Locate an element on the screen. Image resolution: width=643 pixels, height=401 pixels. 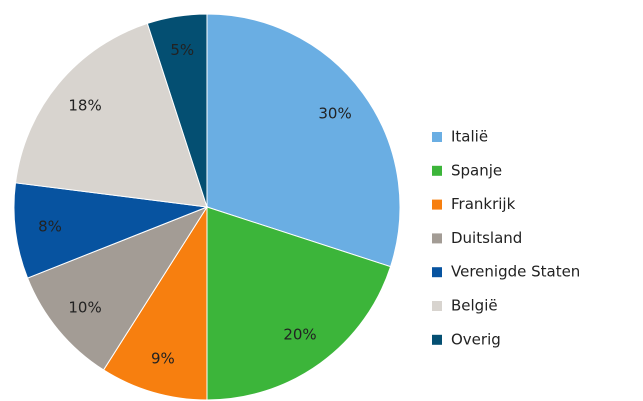
legend-label: Frankrijk is located at coordinates (483, 204).